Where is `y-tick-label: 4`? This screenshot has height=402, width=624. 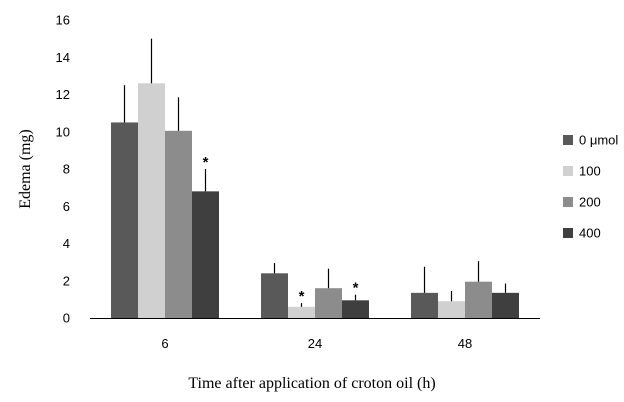
y-tick-label: 4 is located at coordinates (66, 243).